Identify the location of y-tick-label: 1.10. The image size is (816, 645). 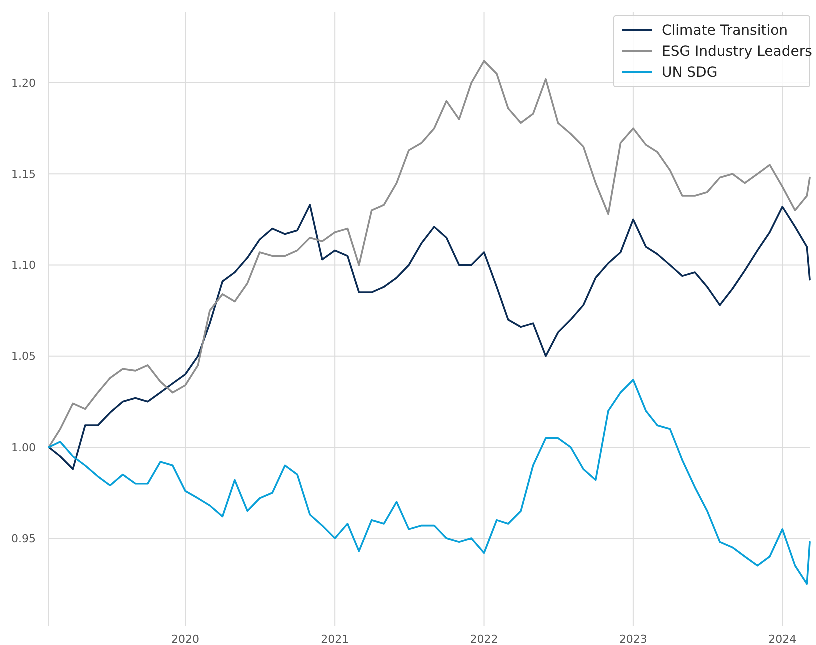
(24, 265).